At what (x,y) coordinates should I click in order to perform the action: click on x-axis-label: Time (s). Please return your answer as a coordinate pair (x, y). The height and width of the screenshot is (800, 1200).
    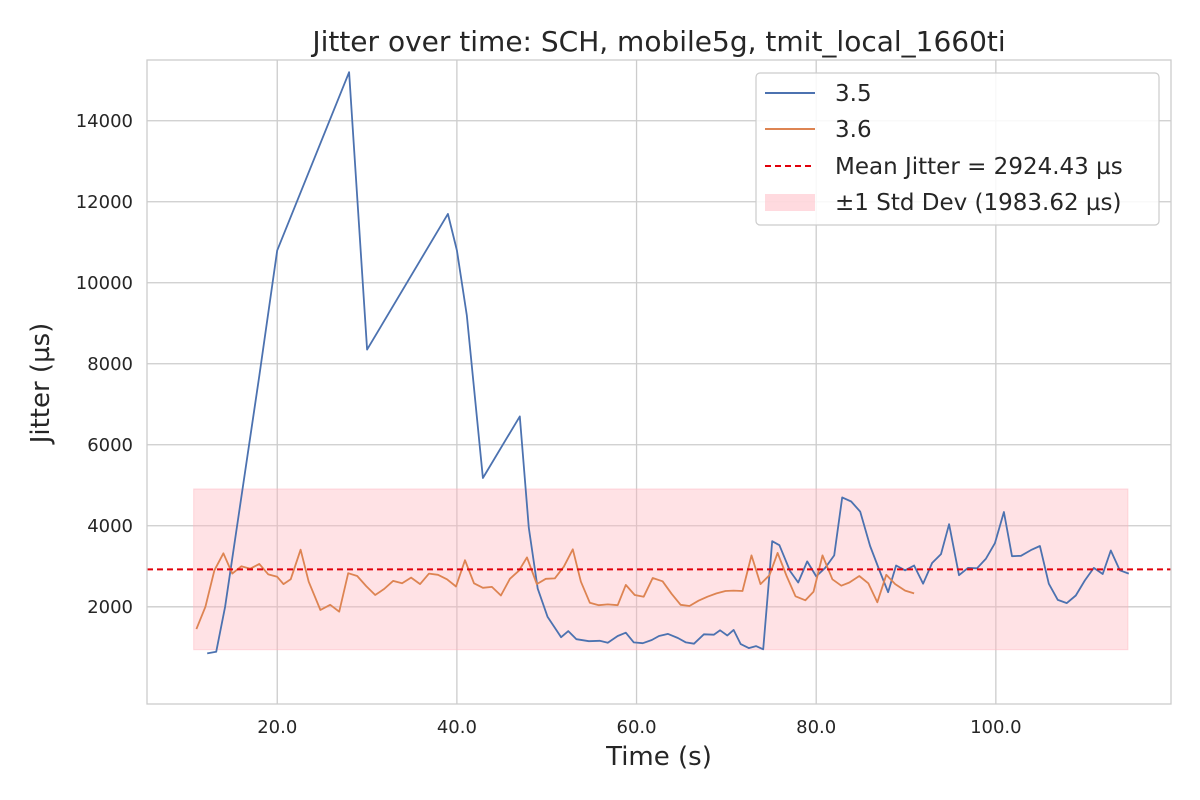
    Looking at the image, I should click on (658, 757).